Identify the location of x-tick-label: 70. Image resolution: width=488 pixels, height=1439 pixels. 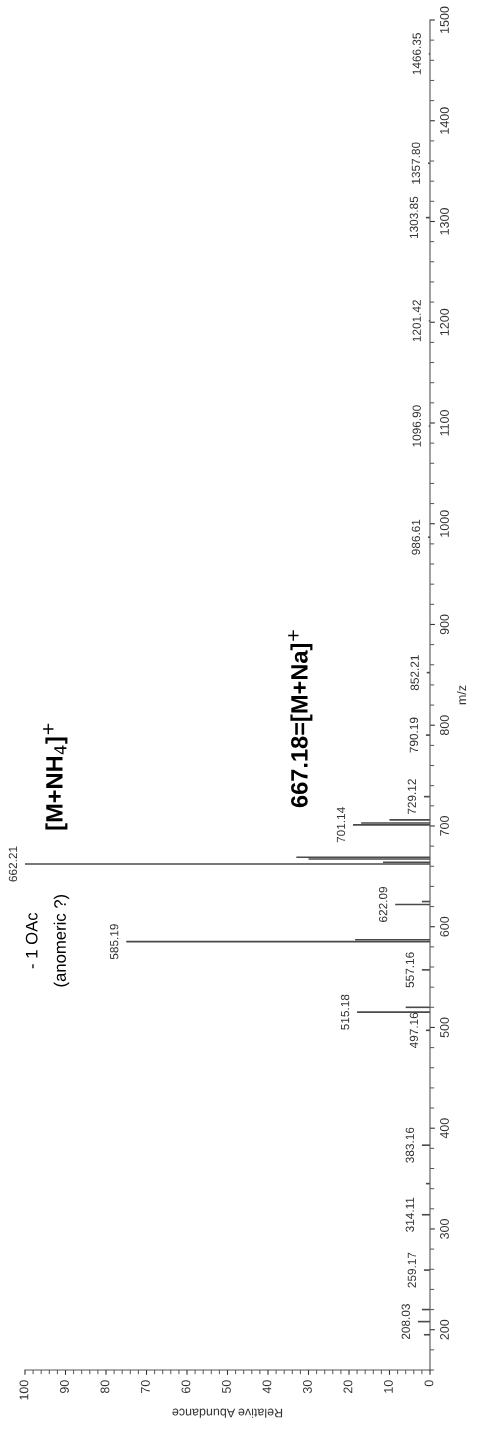
(145, 1386).